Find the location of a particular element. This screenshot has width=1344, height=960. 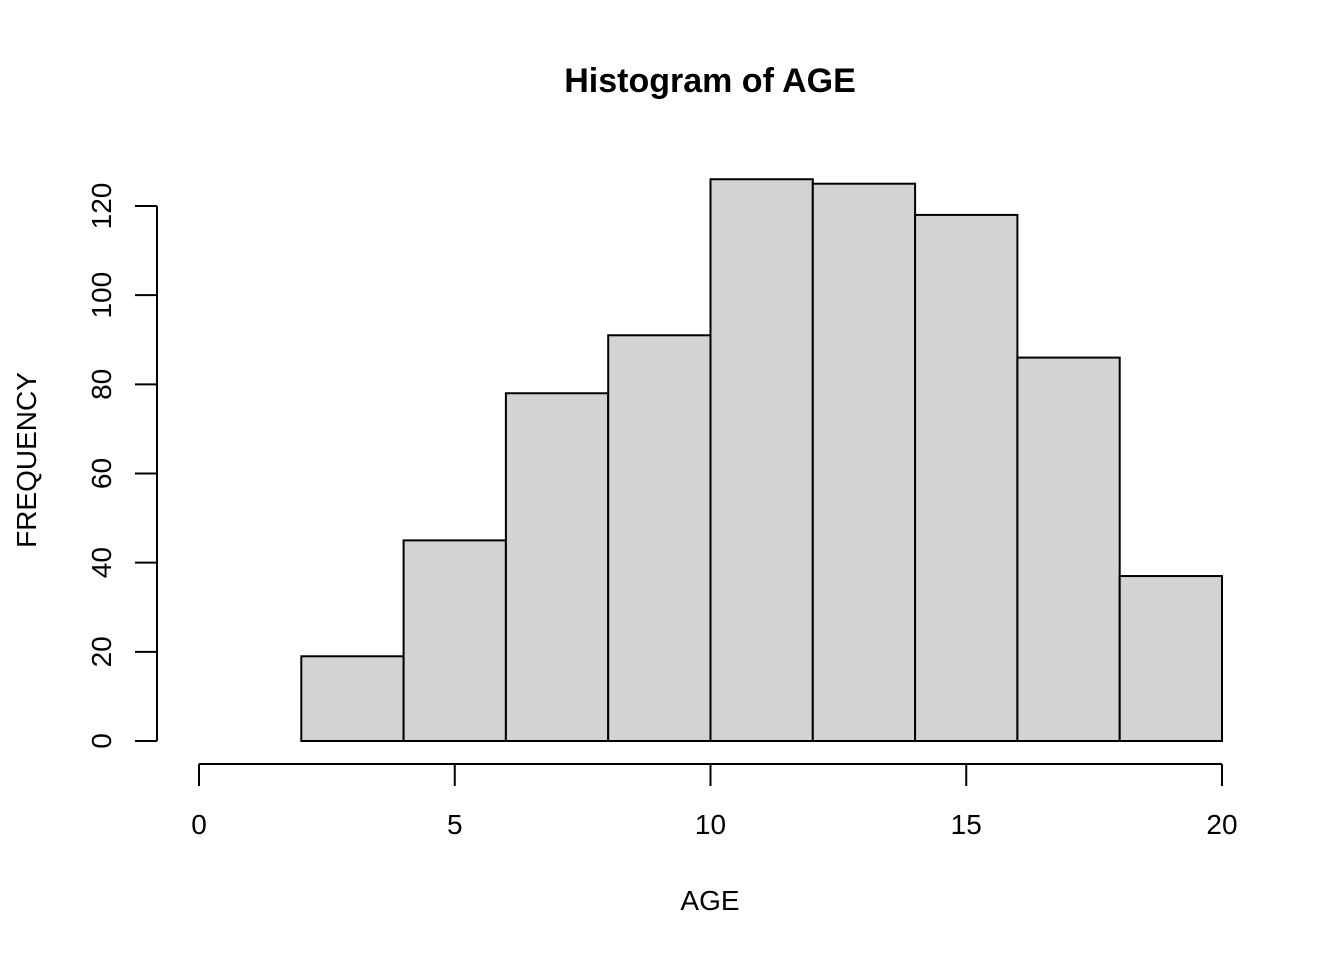

x-axis: 0 5 10 15 20 is located at coordinates (714, 801).